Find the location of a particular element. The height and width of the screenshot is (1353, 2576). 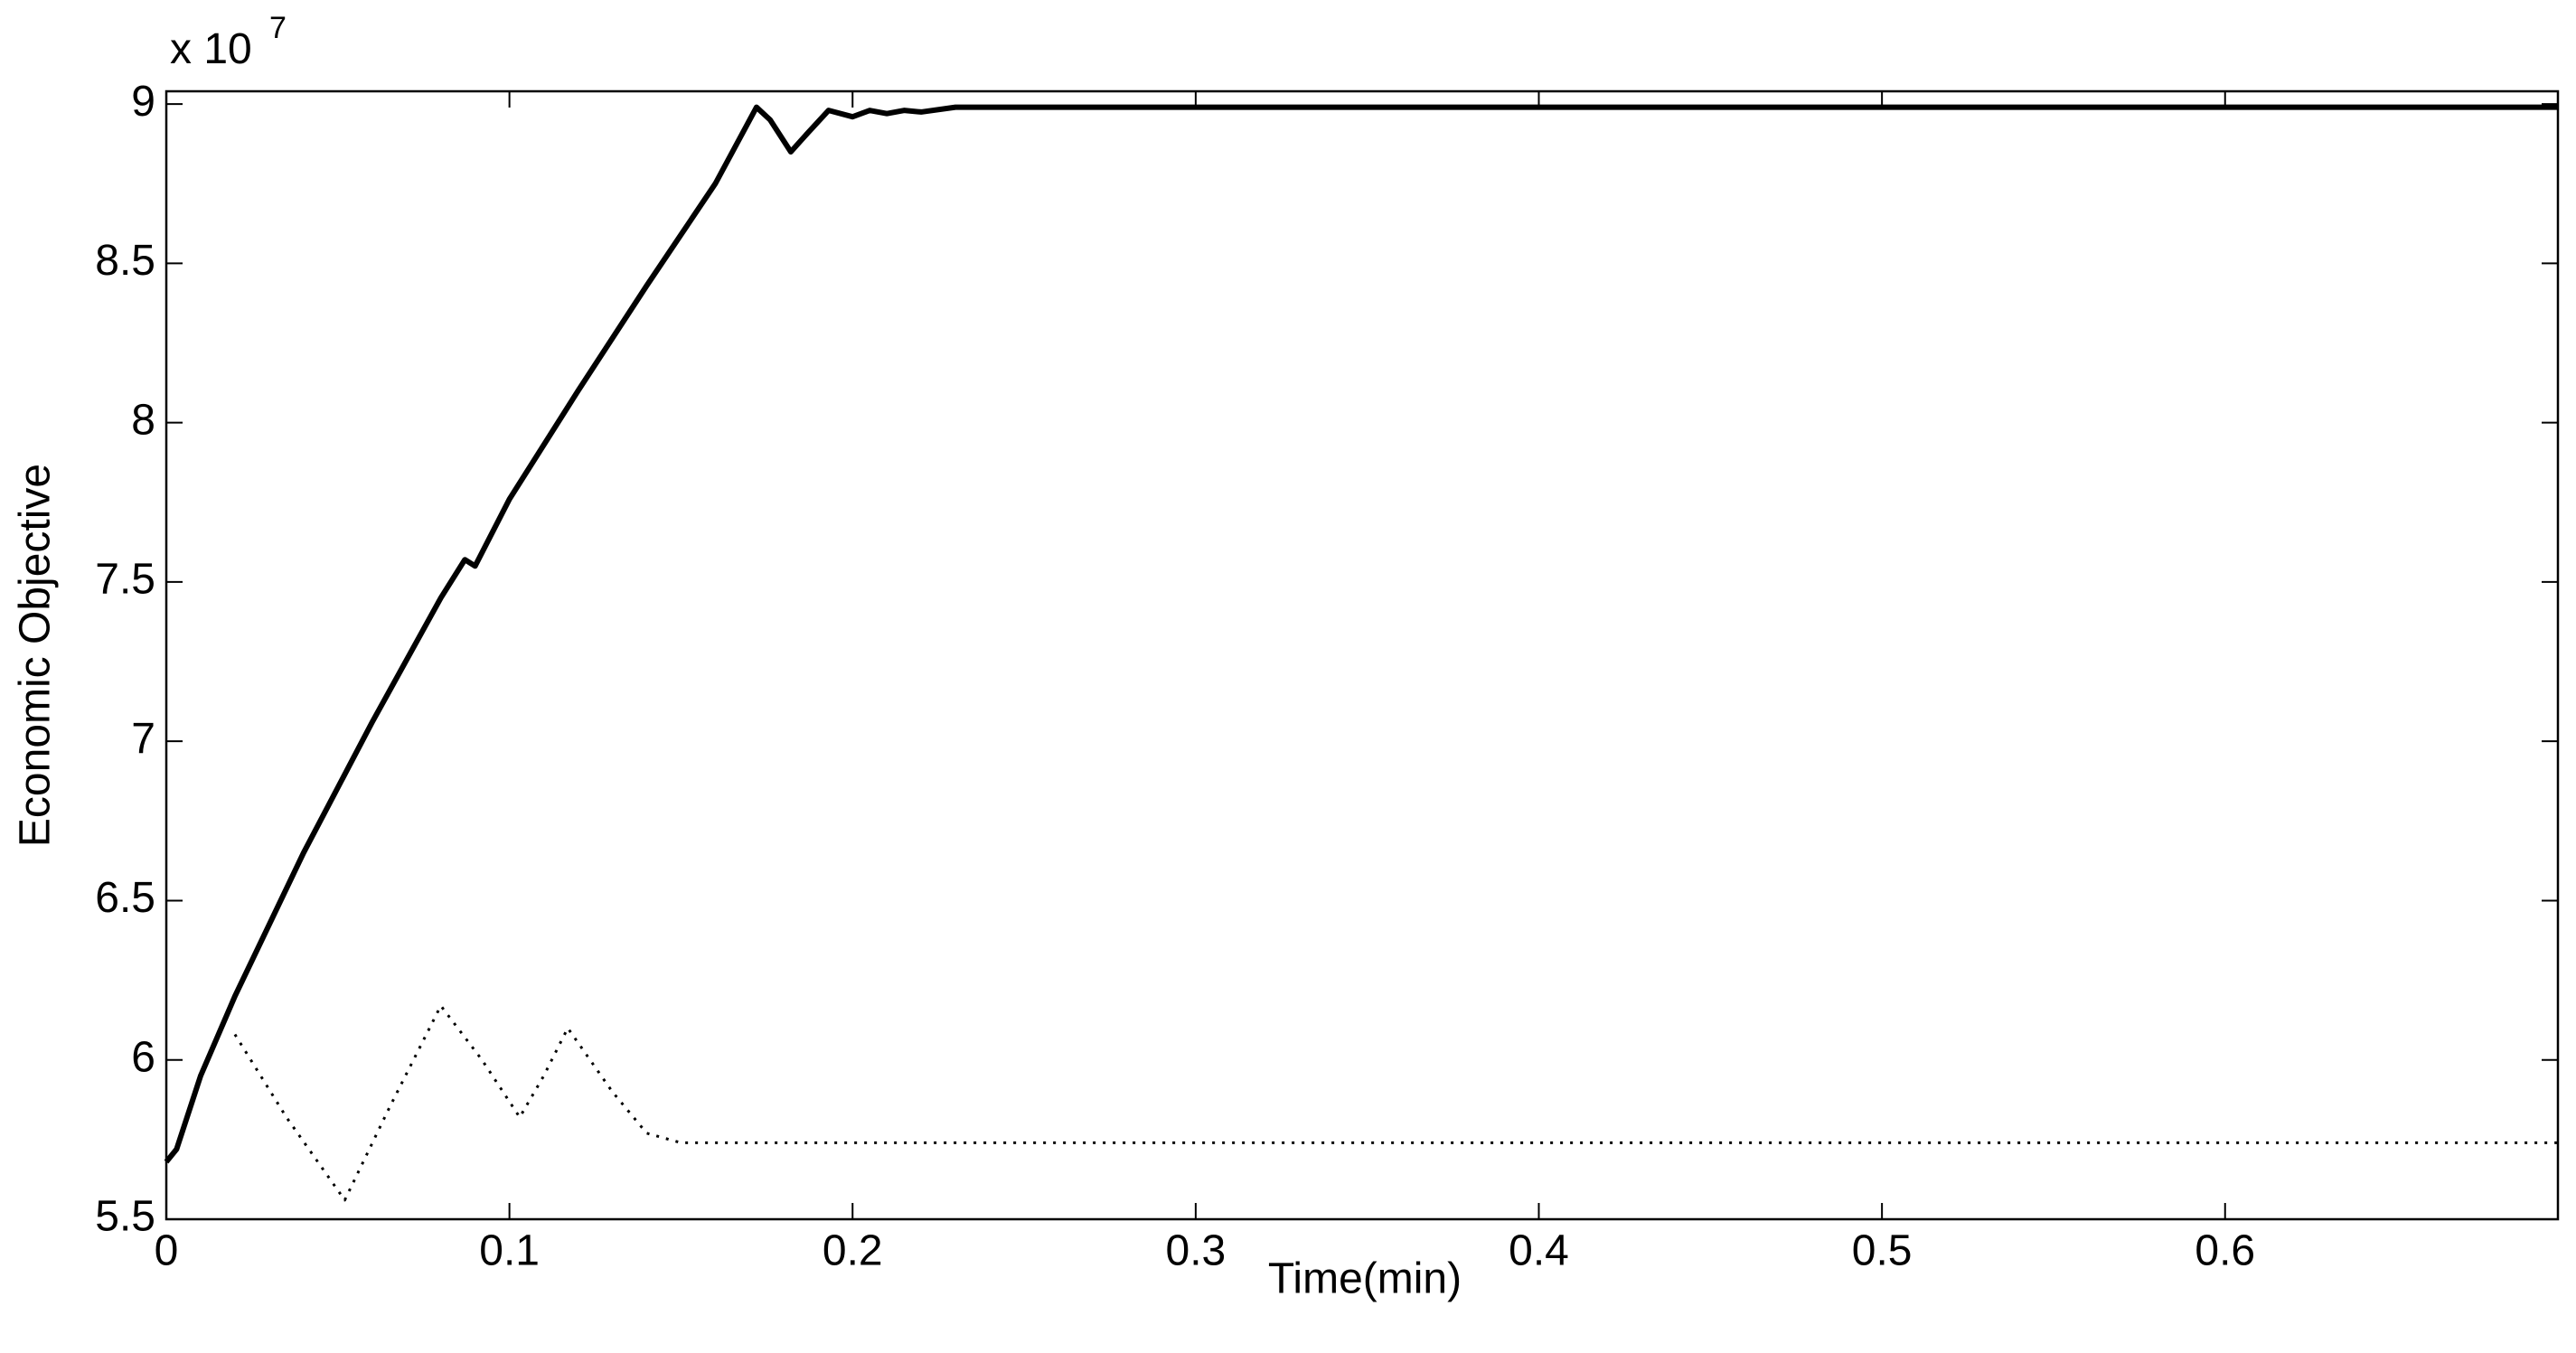

x-tick-label: 0.3 is located at coordinates (1196, 1251).